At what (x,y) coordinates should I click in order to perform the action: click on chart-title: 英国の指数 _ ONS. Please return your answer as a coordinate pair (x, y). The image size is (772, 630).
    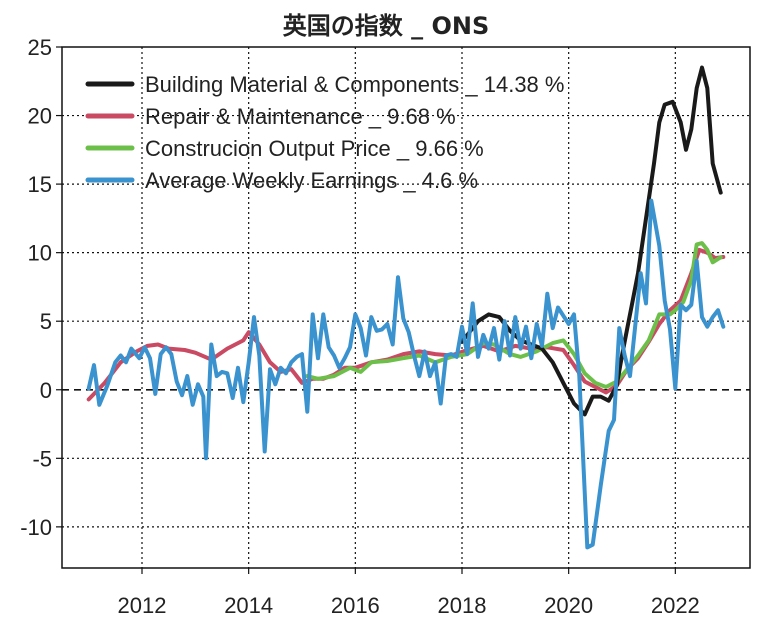
    Looking at the image, I should click on (386, 26).